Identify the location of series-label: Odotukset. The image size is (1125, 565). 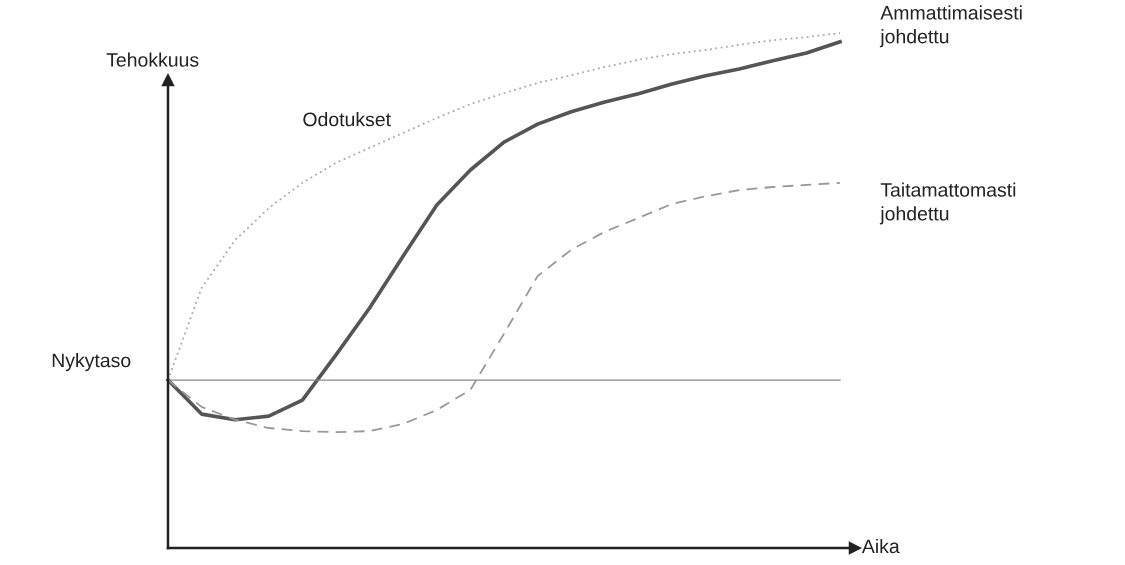
(347, 119).